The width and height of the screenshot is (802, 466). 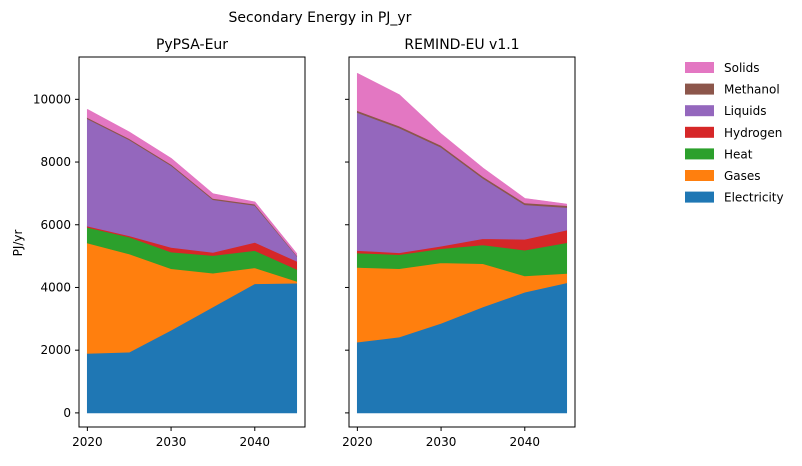 What do you see at coordinates (52, 99) in the screenshot?
I see `y-tick-label: 10000` at bounding box center [52, 99].